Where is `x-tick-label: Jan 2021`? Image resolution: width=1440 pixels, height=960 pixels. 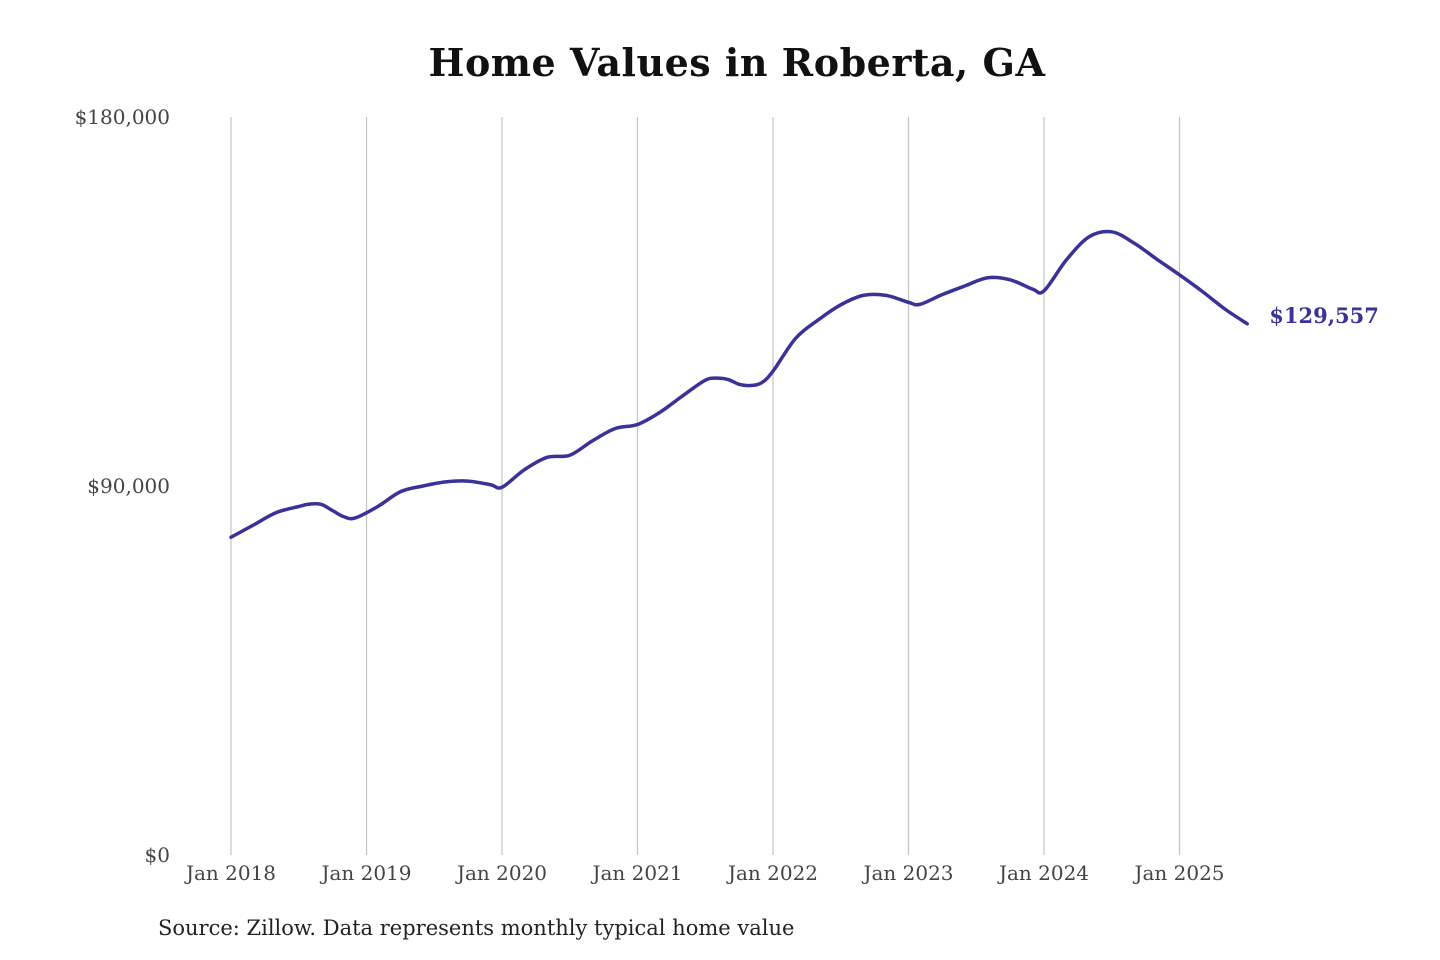 x-tick-label: Jan 2021 is located at coordinates (636, 873).